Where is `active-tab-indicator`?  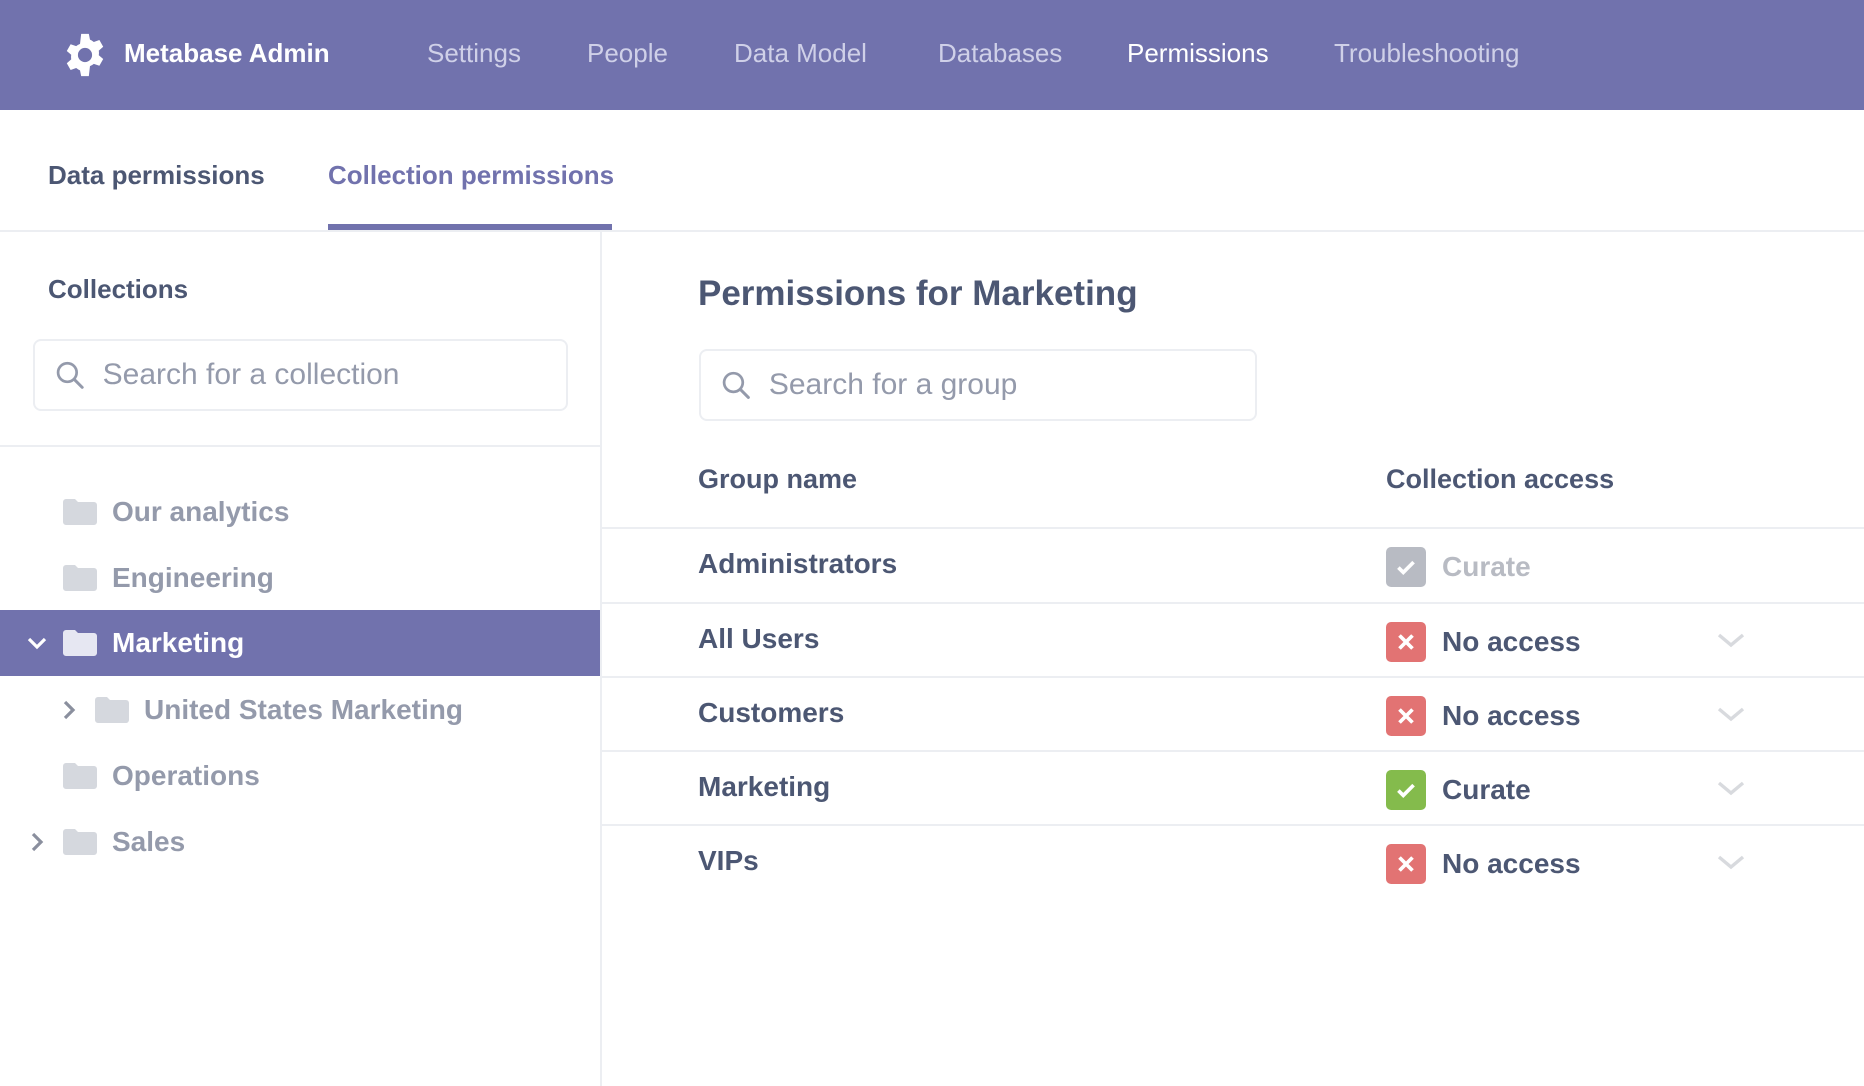 active-tab-indicator is located at coordinates (470, 227).